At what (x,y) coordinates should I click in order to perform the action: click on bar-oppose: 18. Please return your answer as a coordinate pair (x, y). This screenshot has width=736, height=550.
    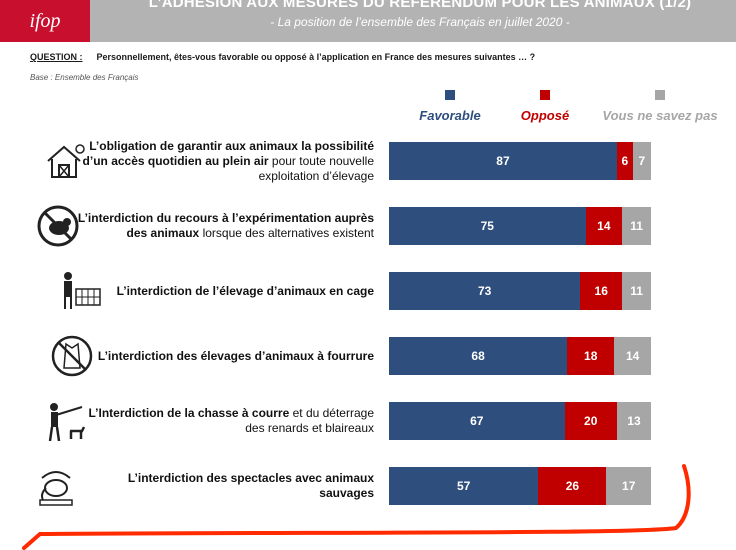
    Looking at the image, I should click on (591, 356).